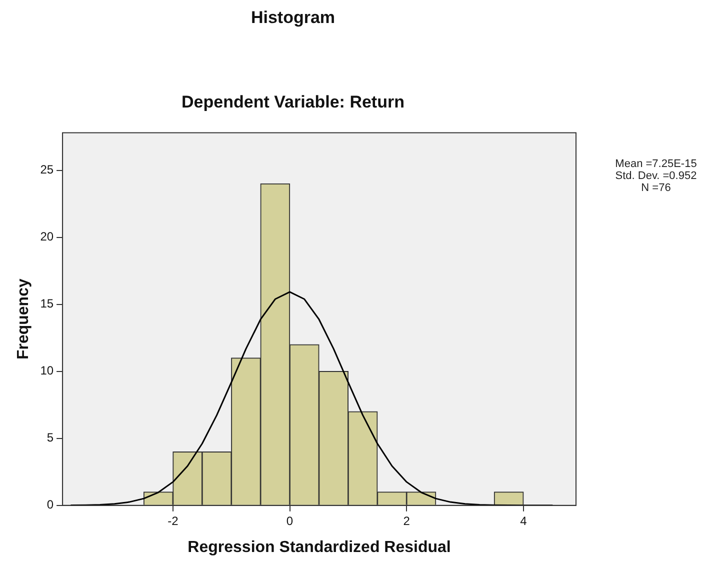 Image resolution: width=720 pixels, height=567 pixels. What do you see at coordinates (50, 437) in the screenshot?
I see `y-tick-label: 5` at bounding box center [50, 437].